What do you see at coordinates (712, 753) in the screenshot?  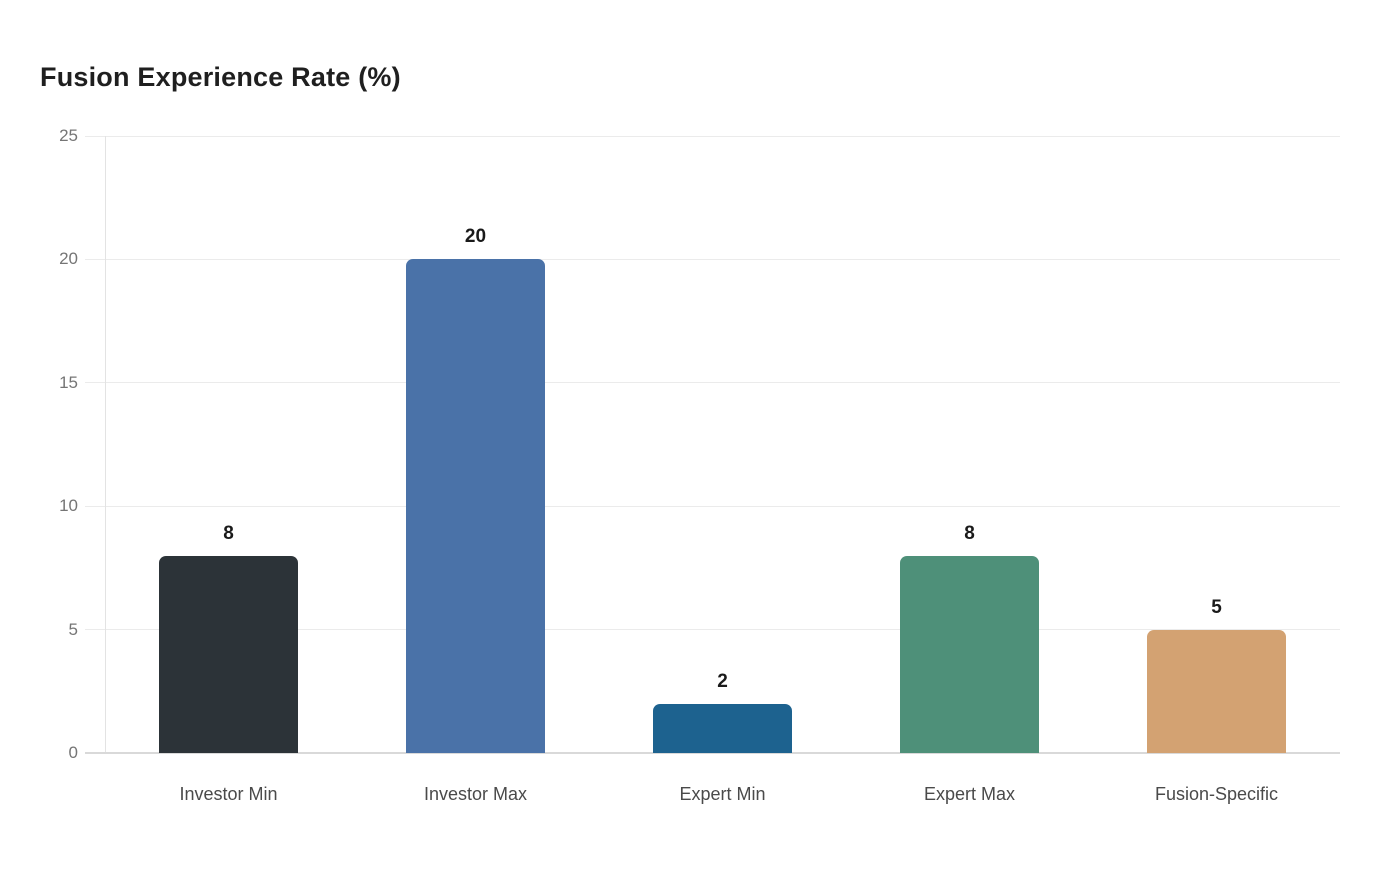 I see `x-axis-line` at bounding box center [712, 753].